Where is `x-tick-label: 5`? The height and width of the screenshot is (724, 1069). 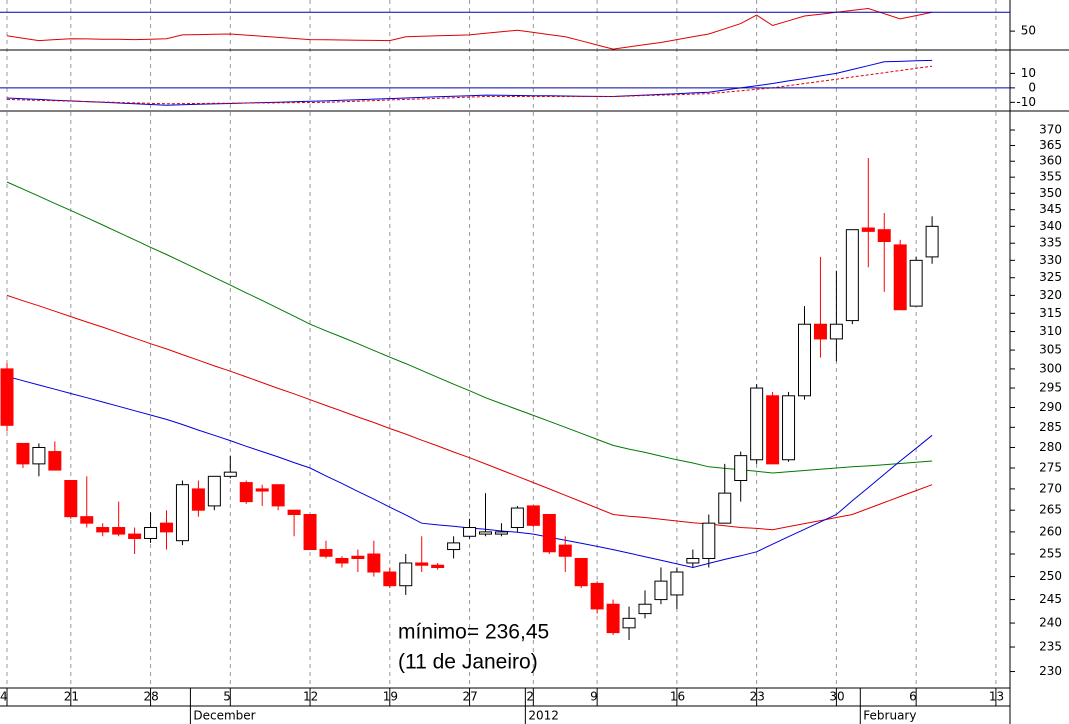
x-tick-label: 5 is located at coordinates (227, 697).